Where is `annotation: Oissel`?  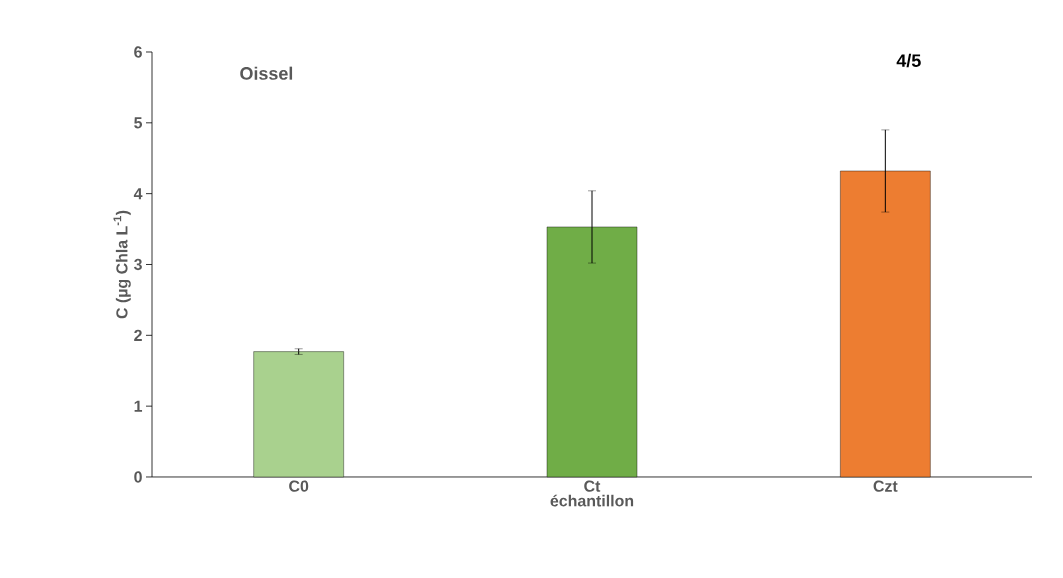
annotation: Oissel is located at coordinates (266, 73).